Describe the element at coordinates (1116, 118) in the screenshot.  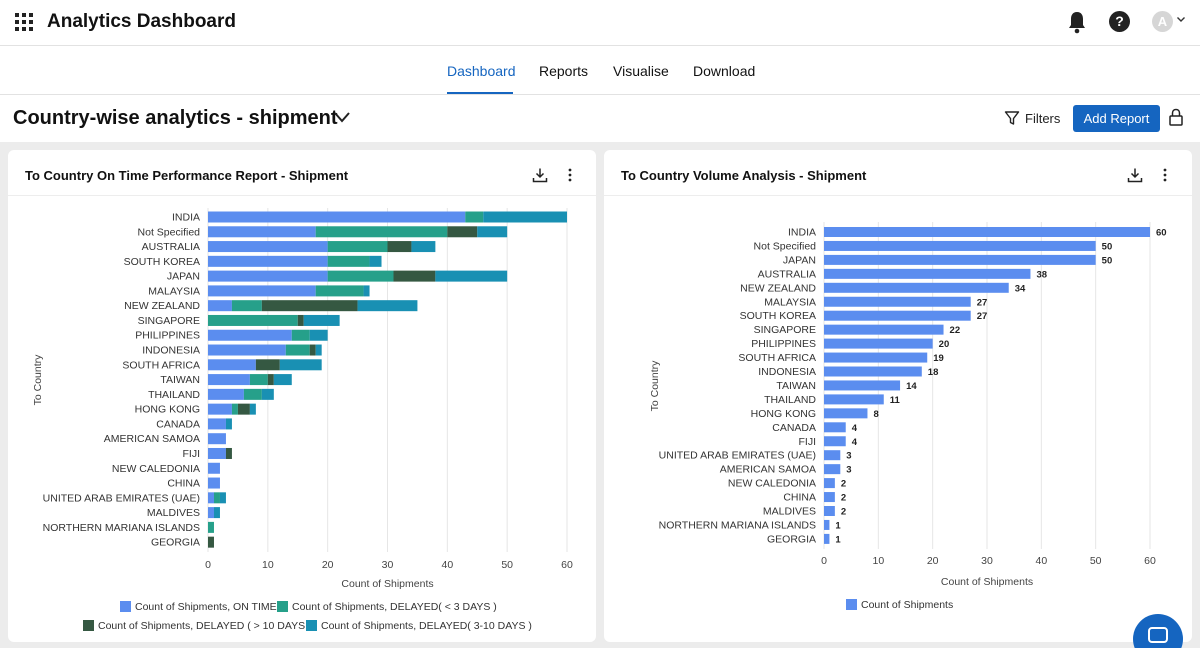
I see `add-report-button: Add Report` at that location.